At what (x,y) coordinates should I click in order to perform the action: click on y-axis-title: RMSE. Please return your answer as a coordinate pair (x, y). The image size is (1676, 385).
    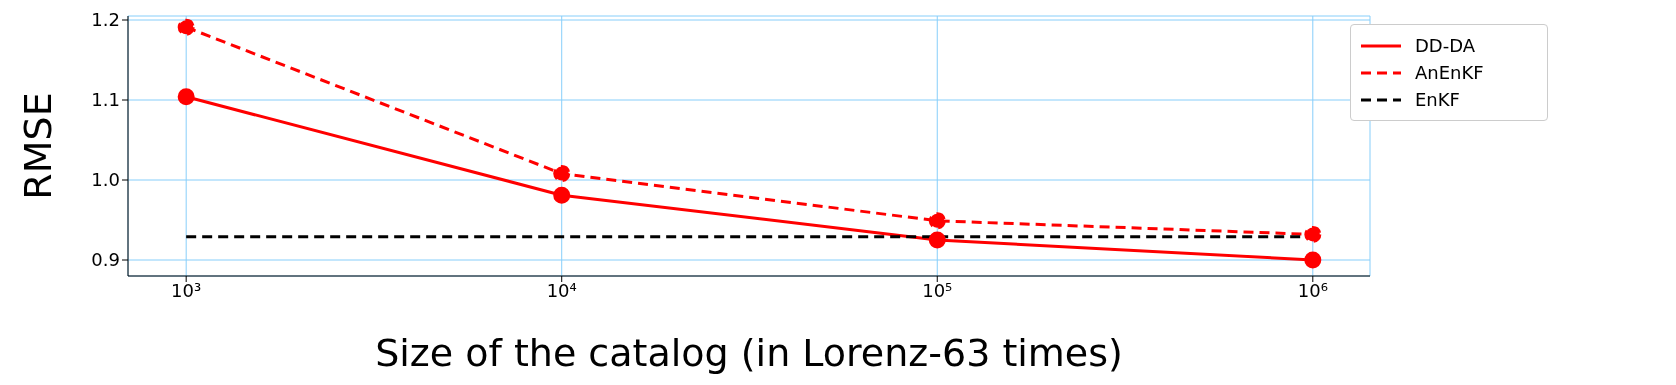
    Looking at the image, I should click on (38, 146).